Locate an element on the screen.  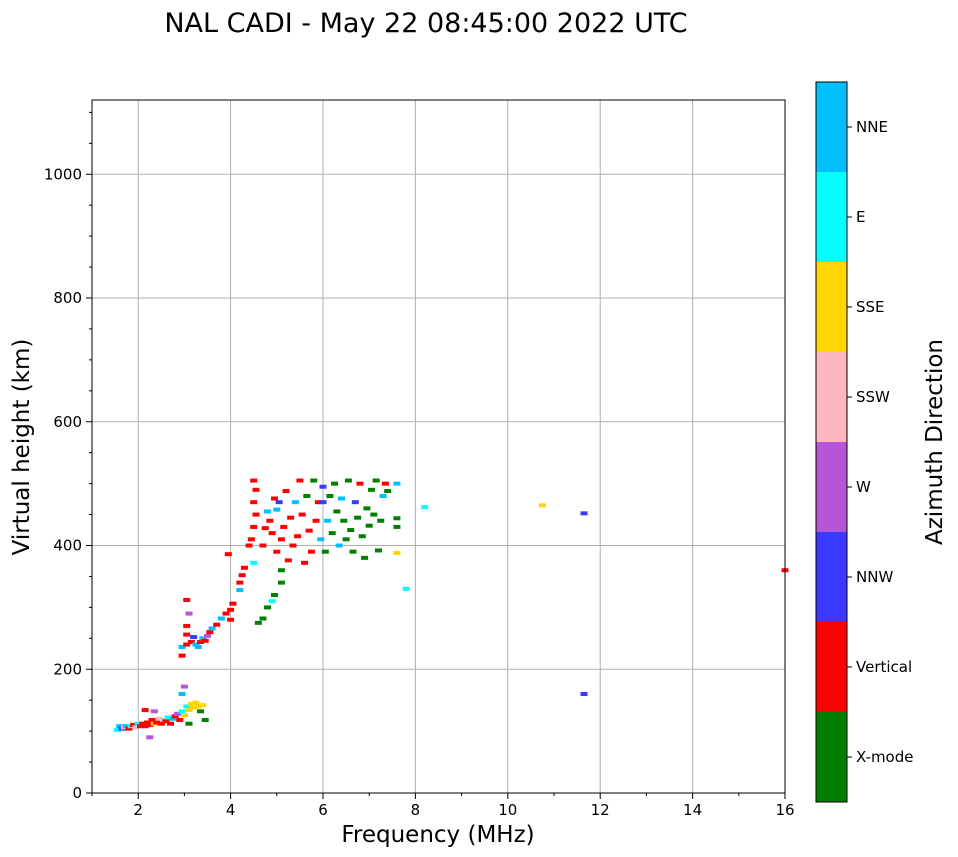
colorbar-title: Azimuth Direction is located at coordinates (935, 442).